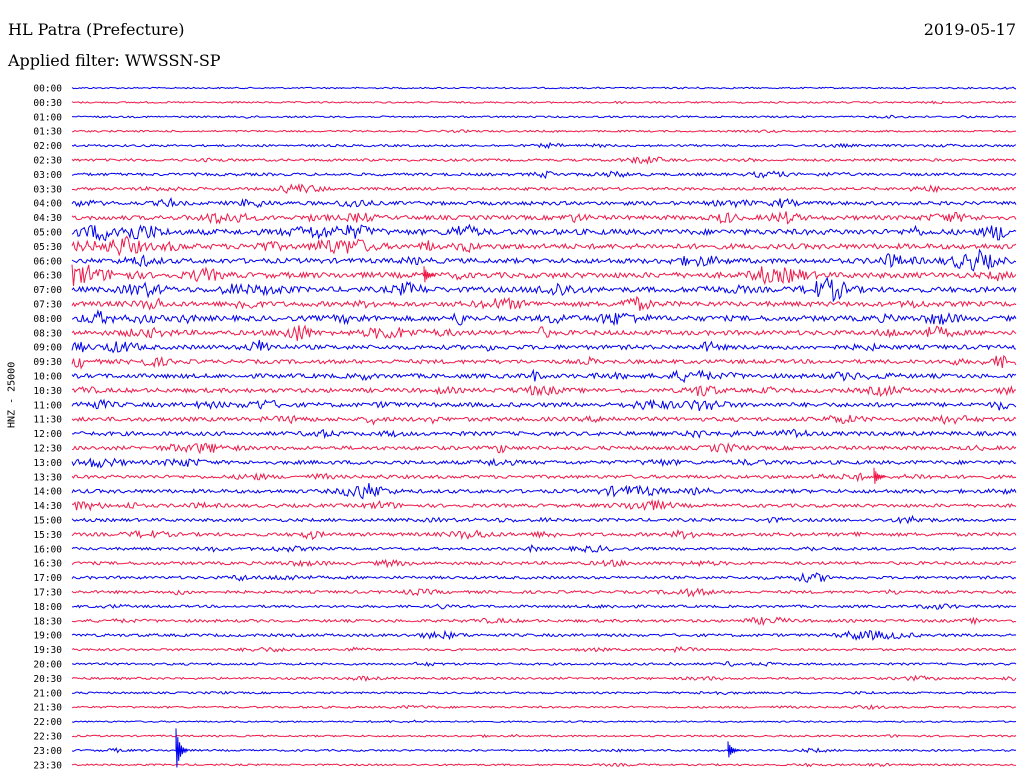 The image size is (1024, 780). Describe the element at coordinates (47, 405) in the screenshot. I see `row-time-label: 11:00` at that location.